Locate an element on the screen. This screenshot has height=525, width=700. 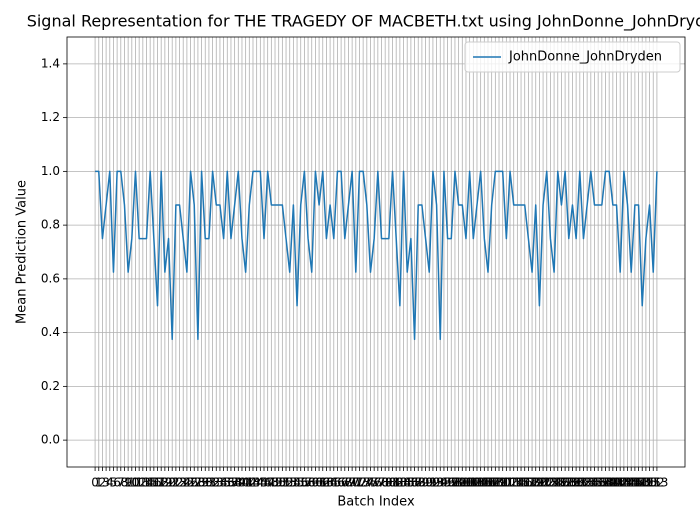
x-tick-label: 18 is located at coordinates (161, 483).